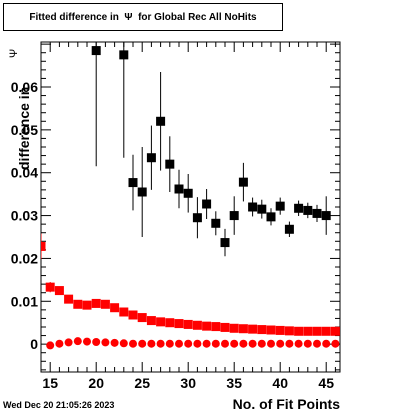  What do you see at coordinates (326, 383) in the screenshot?
I see `x-tick-label: 45` at bounding box center [326, 383].